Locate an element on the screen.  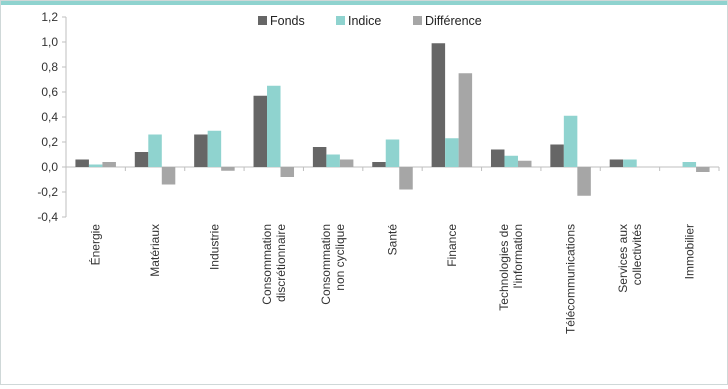
x-category-label-line: Finance is located at coordinates (452, 245).